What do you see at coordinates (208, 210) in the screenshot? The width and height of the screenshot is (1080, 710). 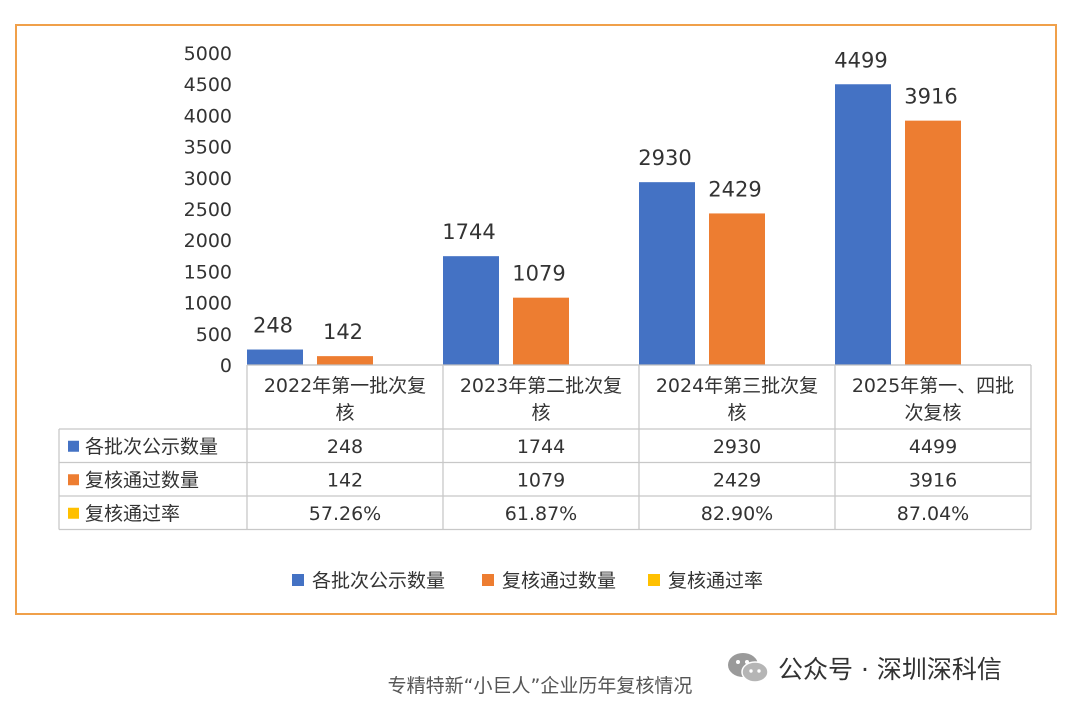 I see `y-tick-label: 2500` at bounding box center [208, 210].